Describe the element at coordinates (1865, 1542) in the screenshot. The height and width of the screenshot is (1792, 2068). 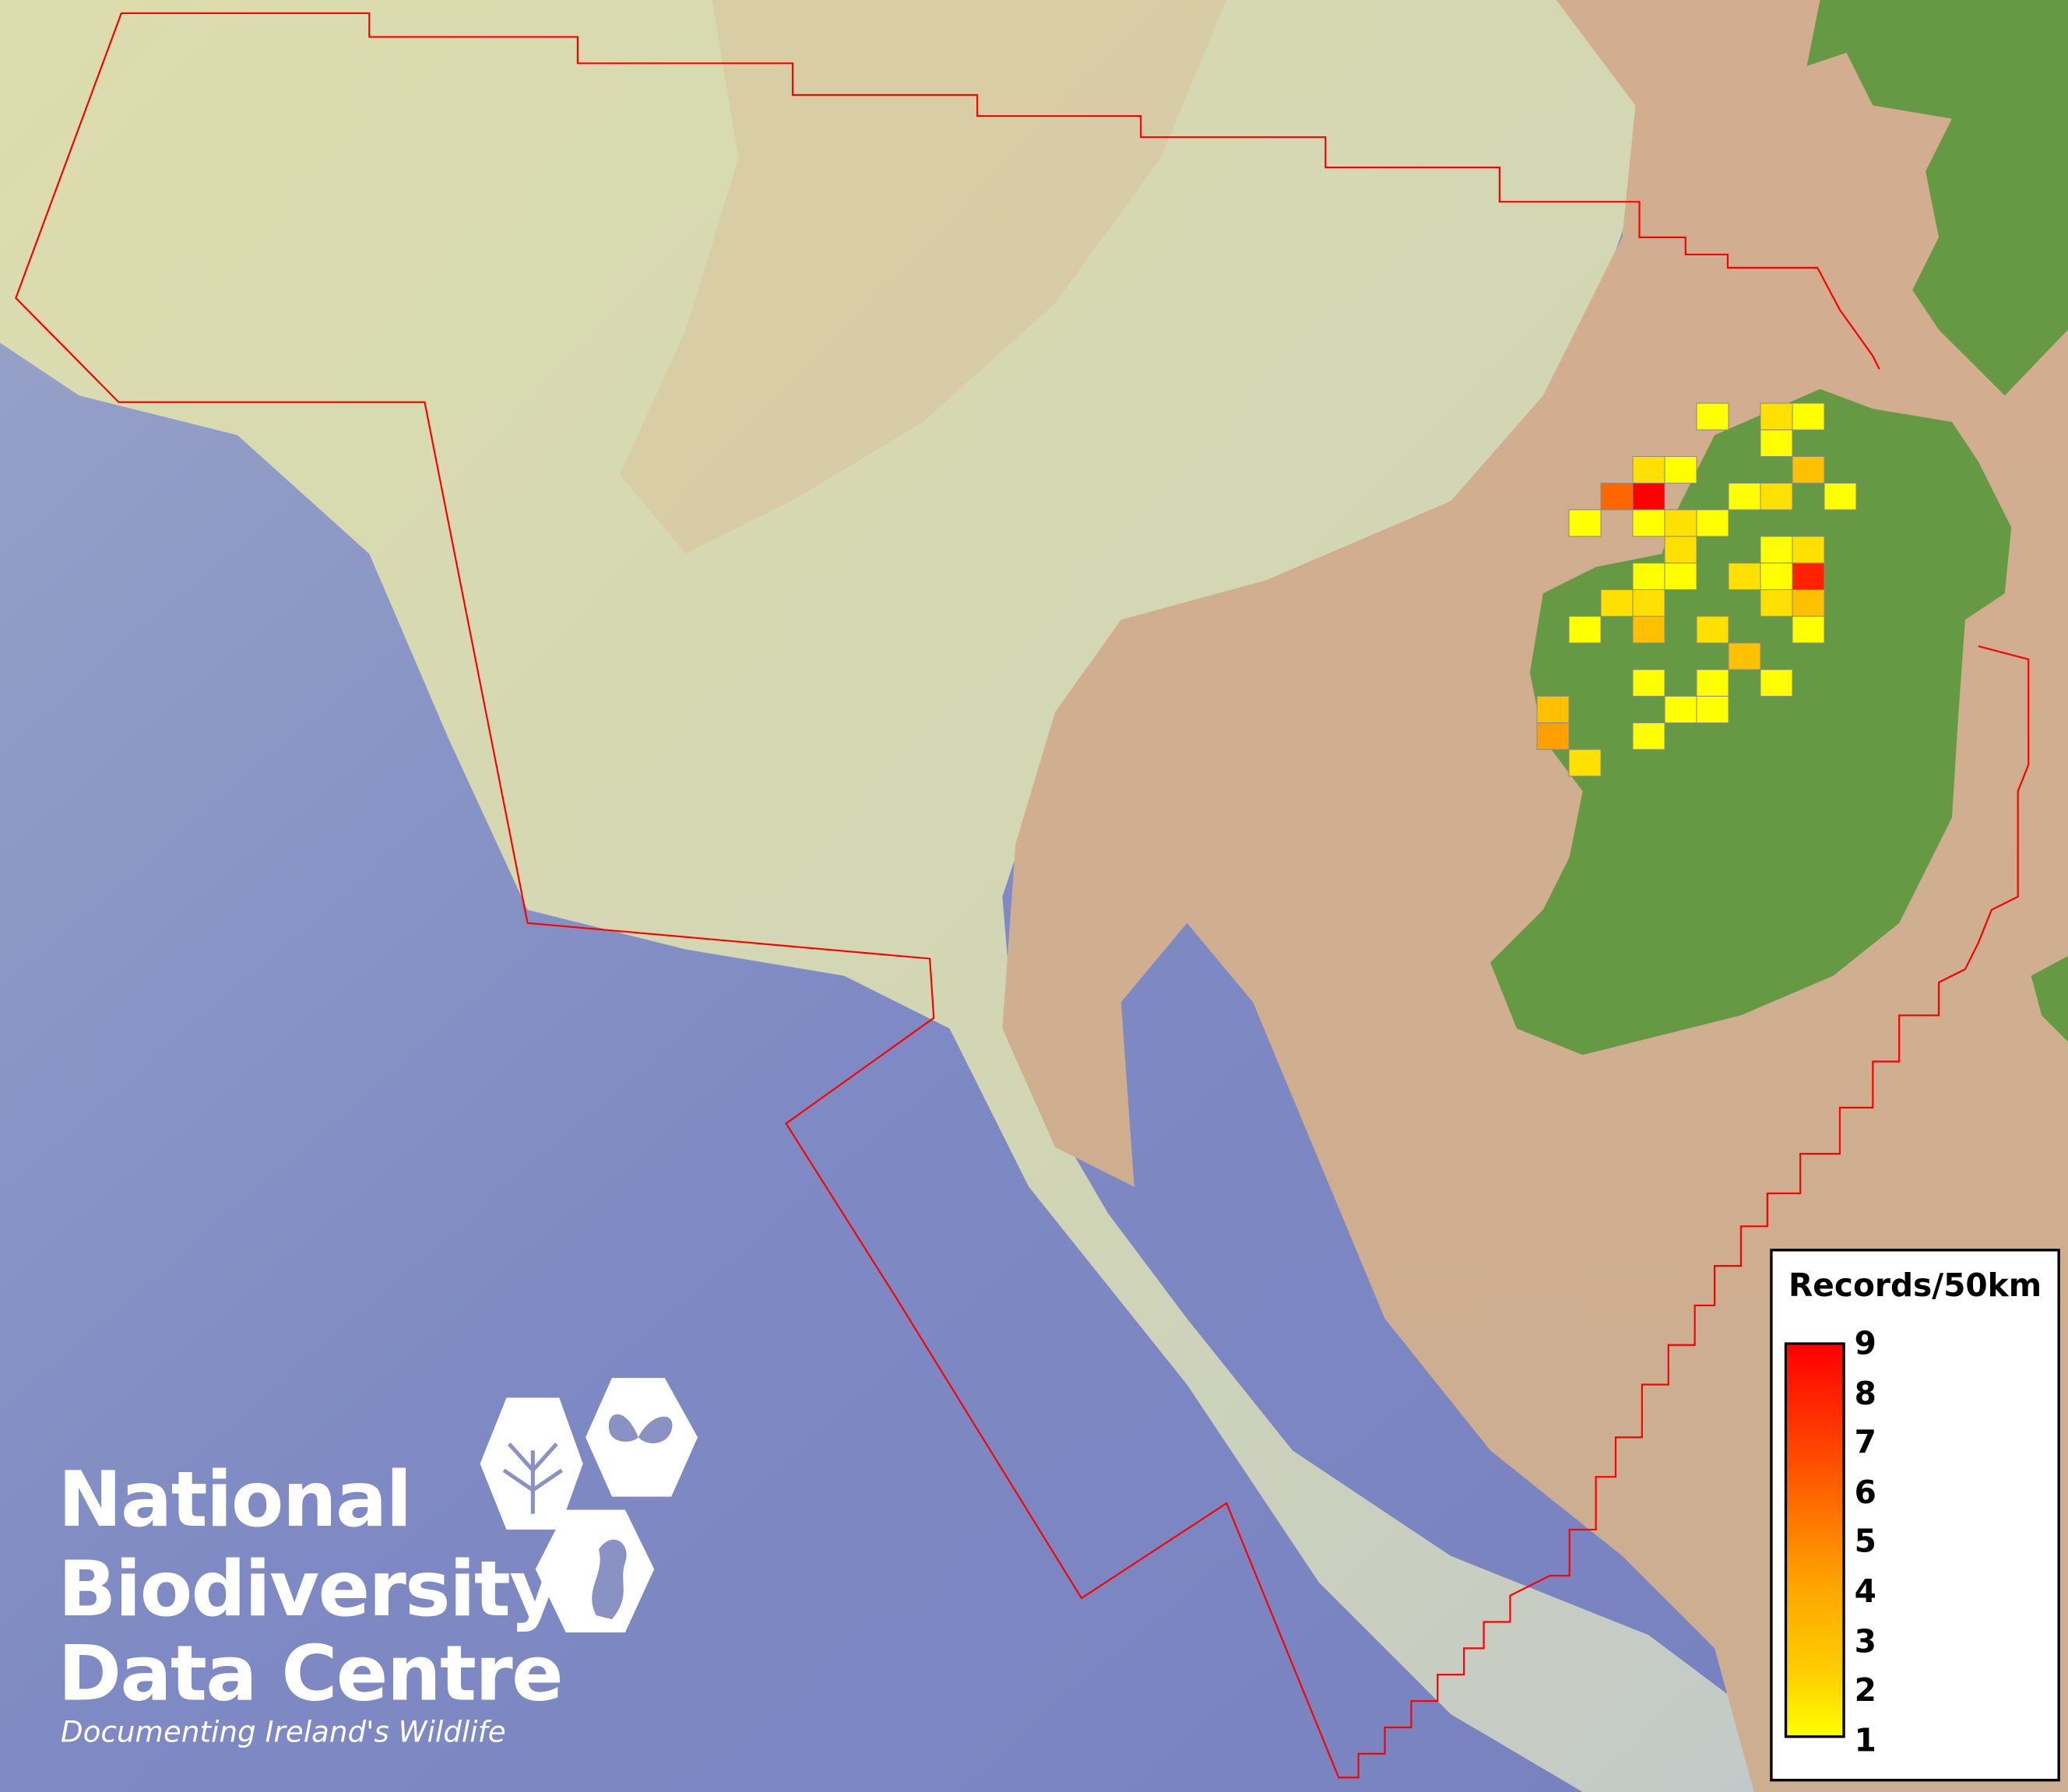
I see `legend-tick-5: 5` at that location.